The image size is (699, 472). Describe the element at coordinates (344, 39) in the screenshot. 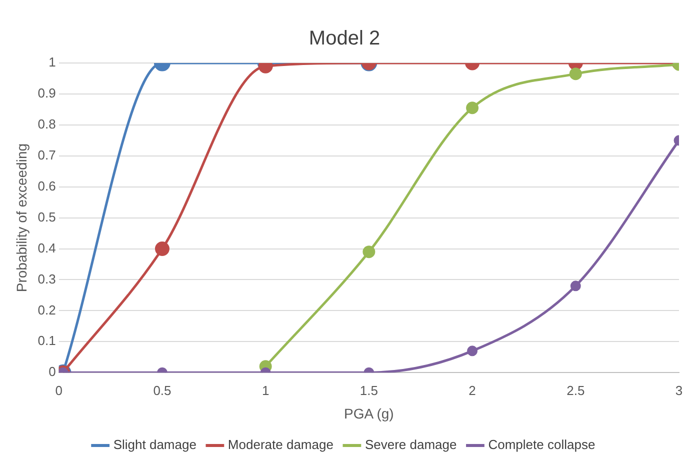

I see `chart-title: Model 2` at that location.